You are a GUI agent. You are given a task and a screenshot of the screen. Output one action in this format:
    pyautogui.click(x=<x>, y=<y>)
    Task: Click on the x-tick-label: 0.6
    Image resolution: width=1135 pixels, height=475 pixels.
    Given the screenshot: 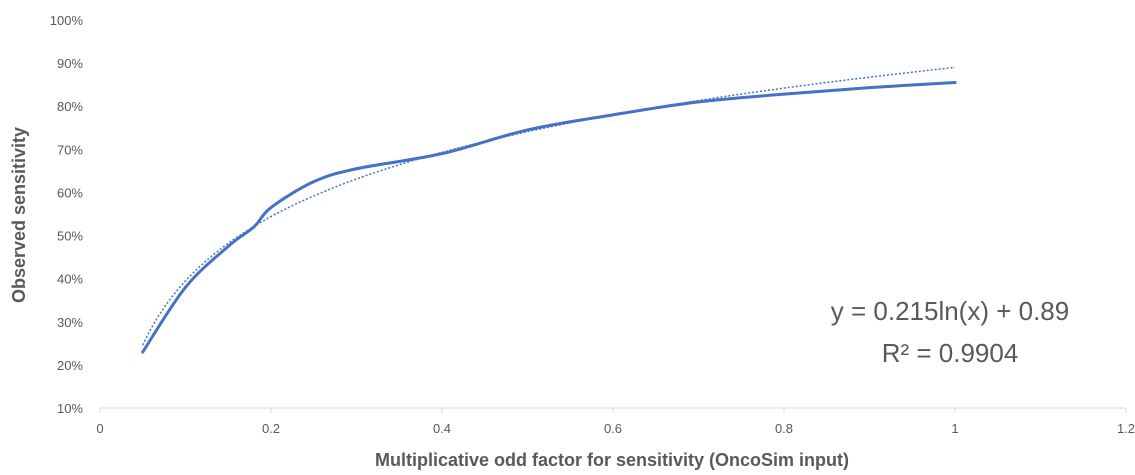 What is the action you would take?
    pyautogui.click(x=613, y=428)
    